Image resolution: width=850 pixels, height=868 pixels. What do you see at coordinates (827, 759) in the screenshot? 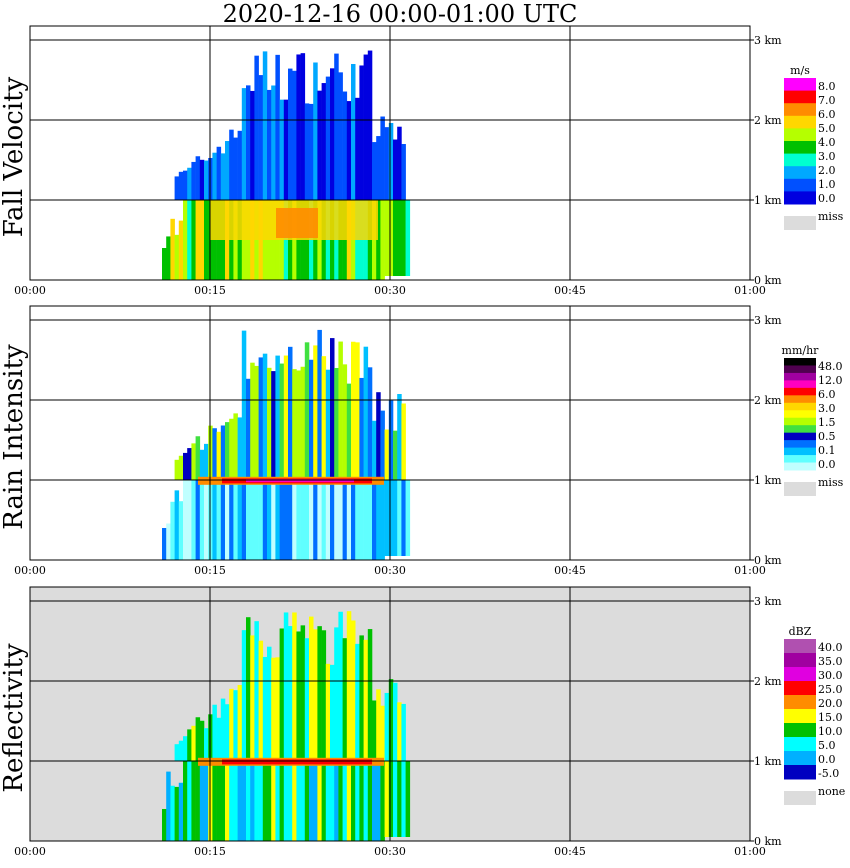
I see `legend-value: 0.0` at bounding box center [827, 759].